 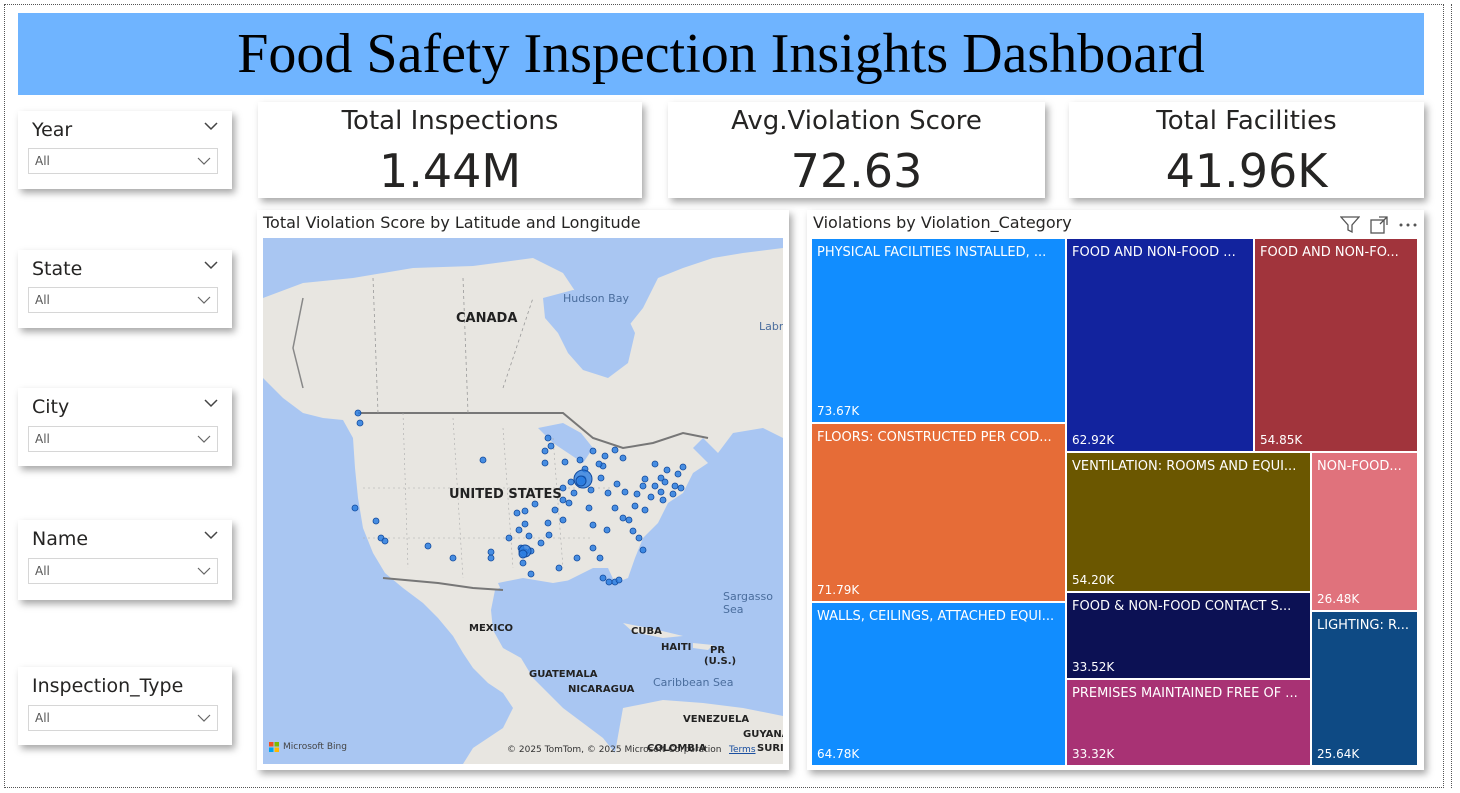 What do you see at coordinates (1188, 635) in the screenshot?
I see `treemap-cell-food-contact: FOOD & NON-FOOD CONTACT S... 33.52K` at bounding box center [1188, 635].